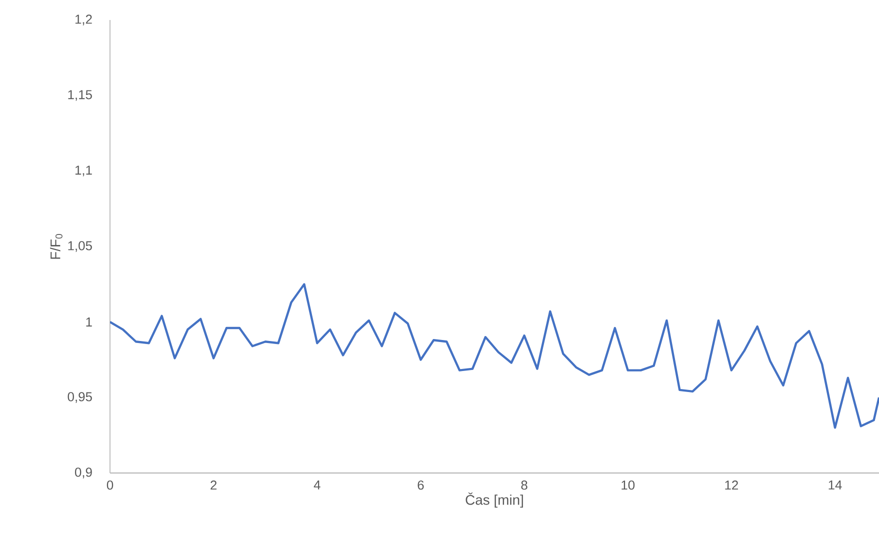 The height and width of the screenshot is (556, 879). Describe the element at coordinates (213, 485) in the screenshot. I see `x-tick-label: 2` at that location.